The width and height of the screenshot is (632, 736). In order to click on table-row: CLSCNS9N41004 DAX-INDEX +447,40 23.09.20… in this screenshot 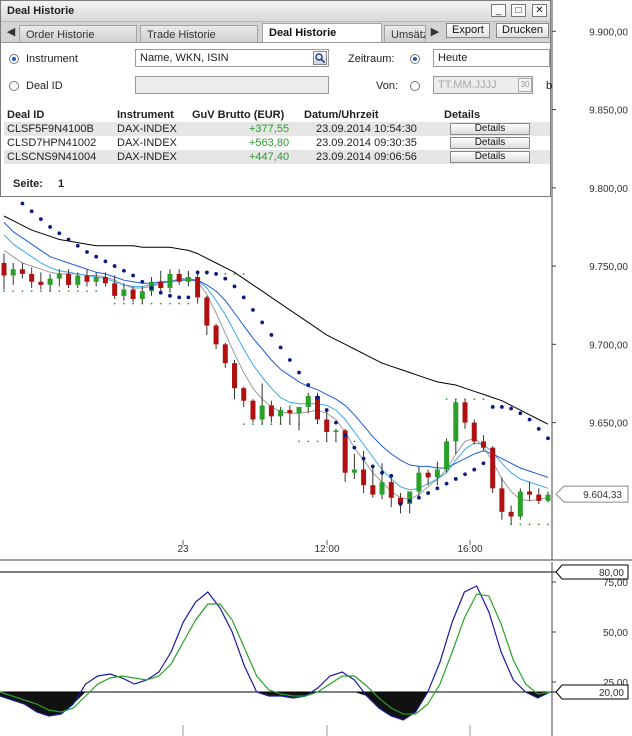, I will do `click(277, 157)`.